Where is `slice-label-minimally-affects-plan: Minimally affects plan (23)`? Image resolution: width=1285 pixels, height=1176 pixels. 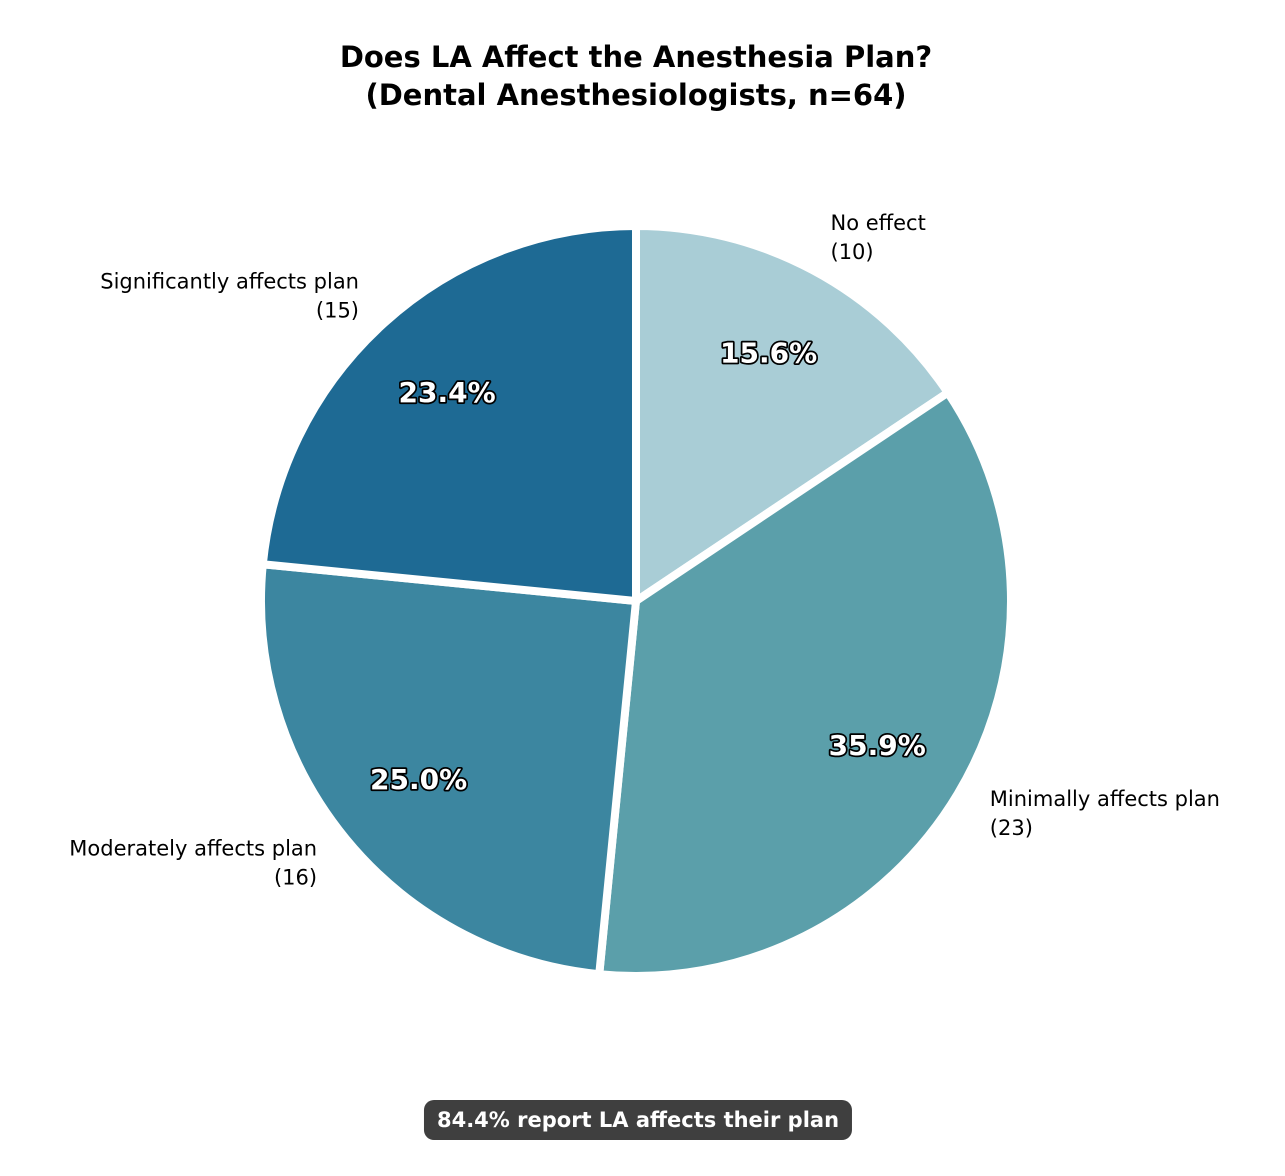 slice-label-minimally-affects-plan: Minimally affects plan (23) is located at coordinates (1105, 813).